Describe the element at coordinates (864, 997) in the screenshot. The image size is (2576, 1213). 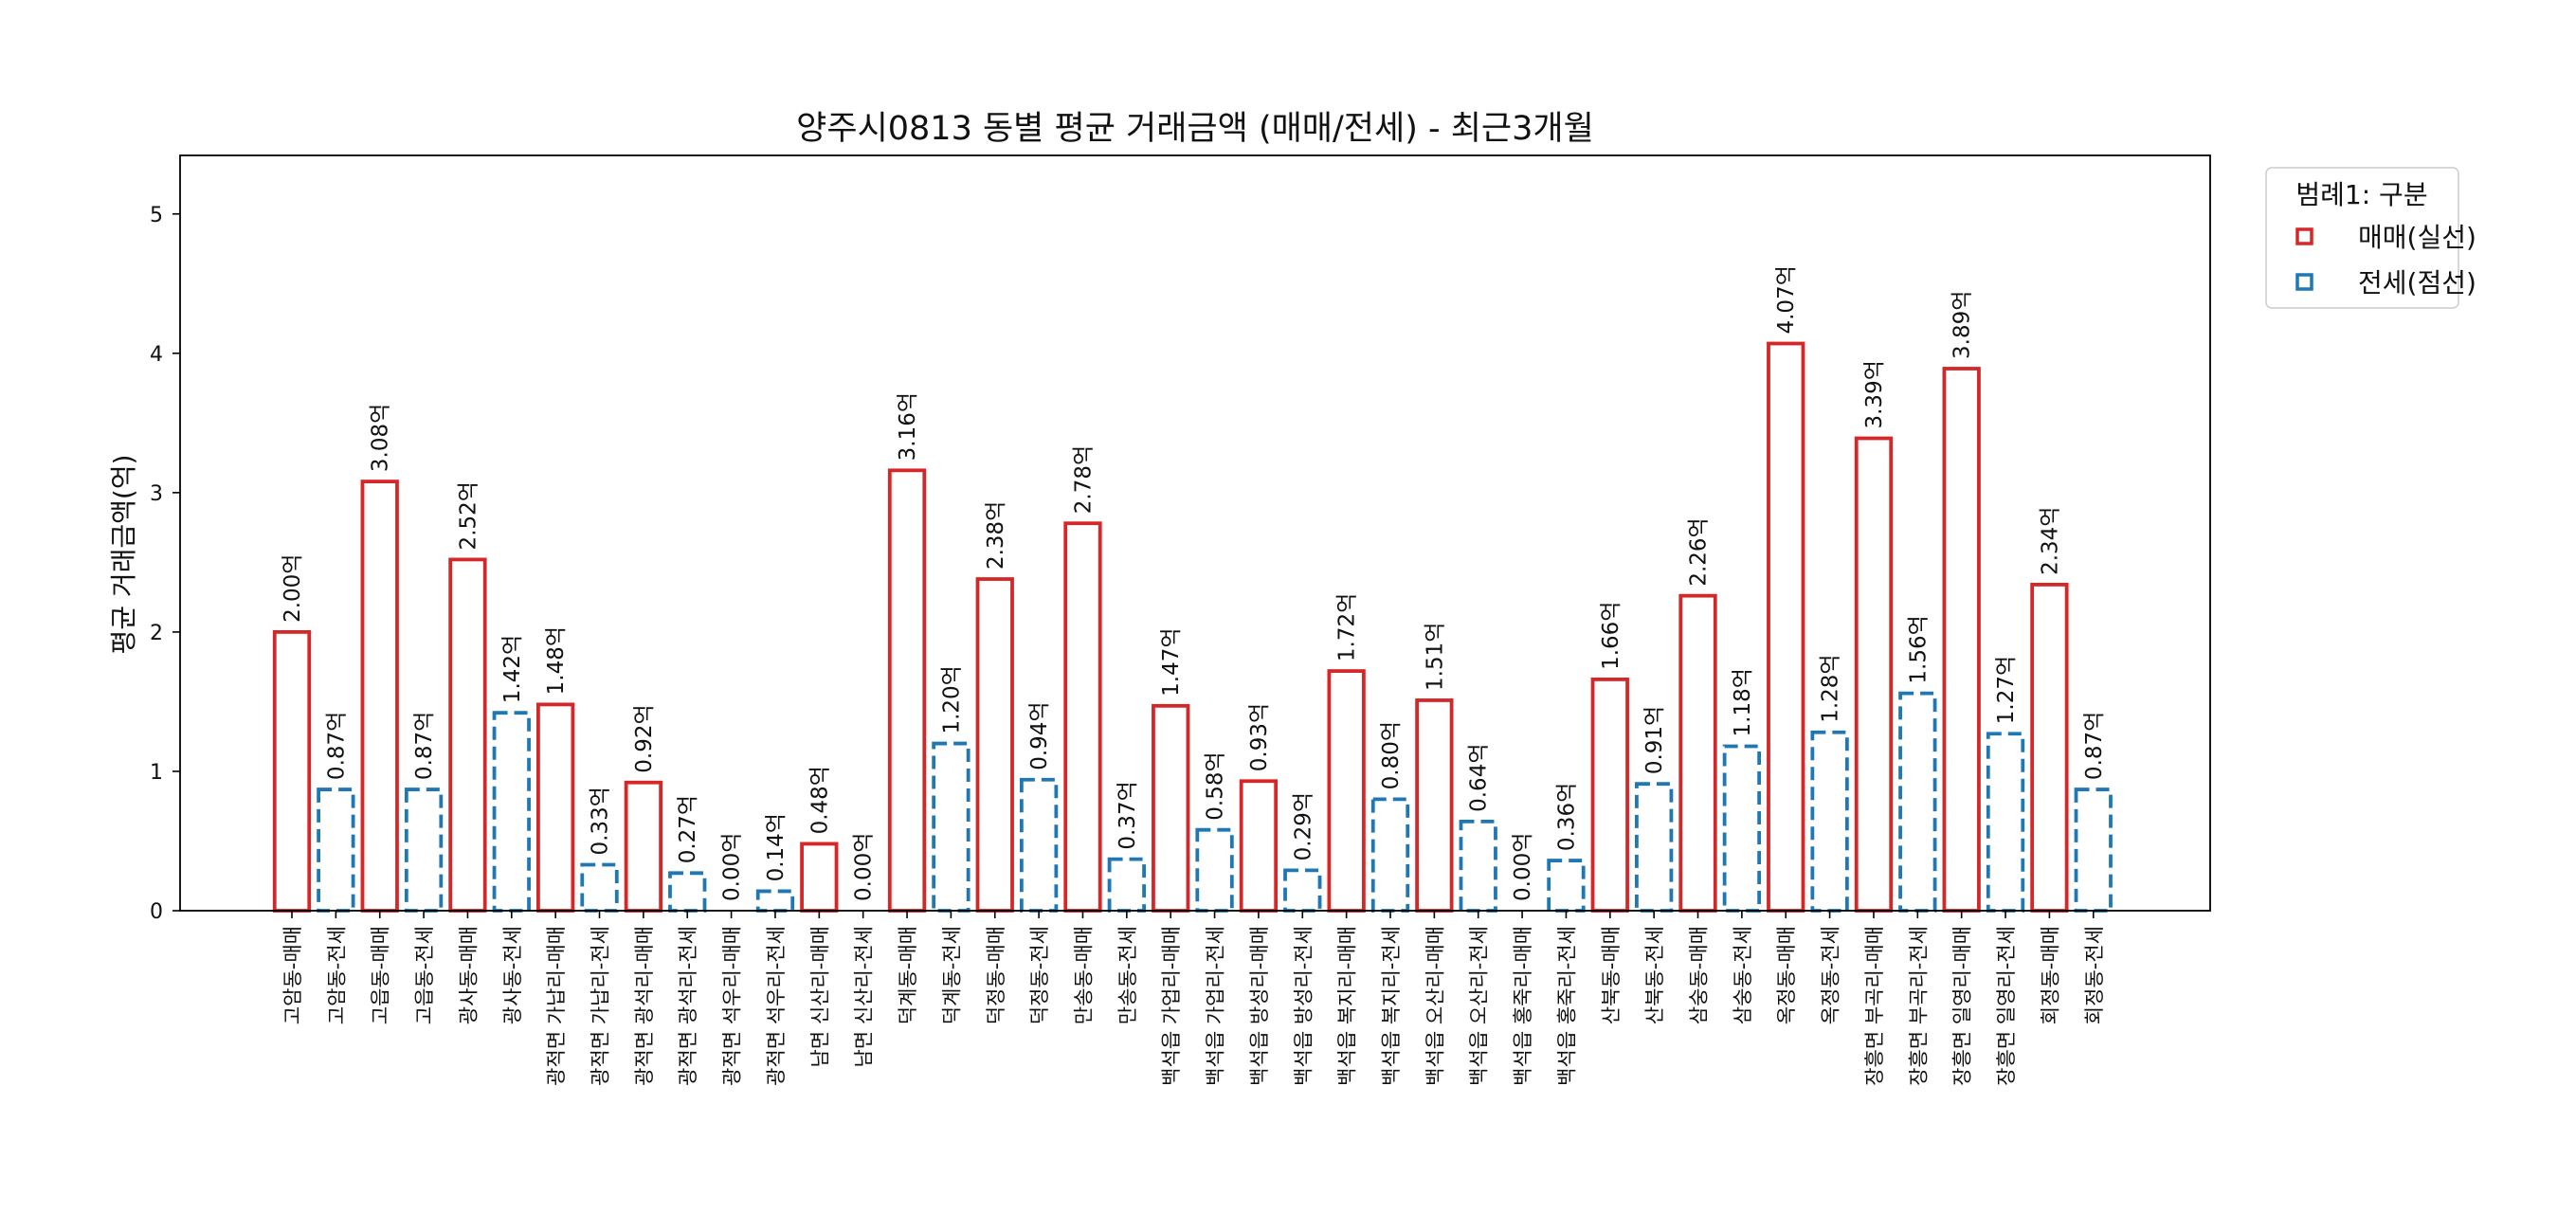
I see `x-tick-label: 남면 신산리-전세` at that location.